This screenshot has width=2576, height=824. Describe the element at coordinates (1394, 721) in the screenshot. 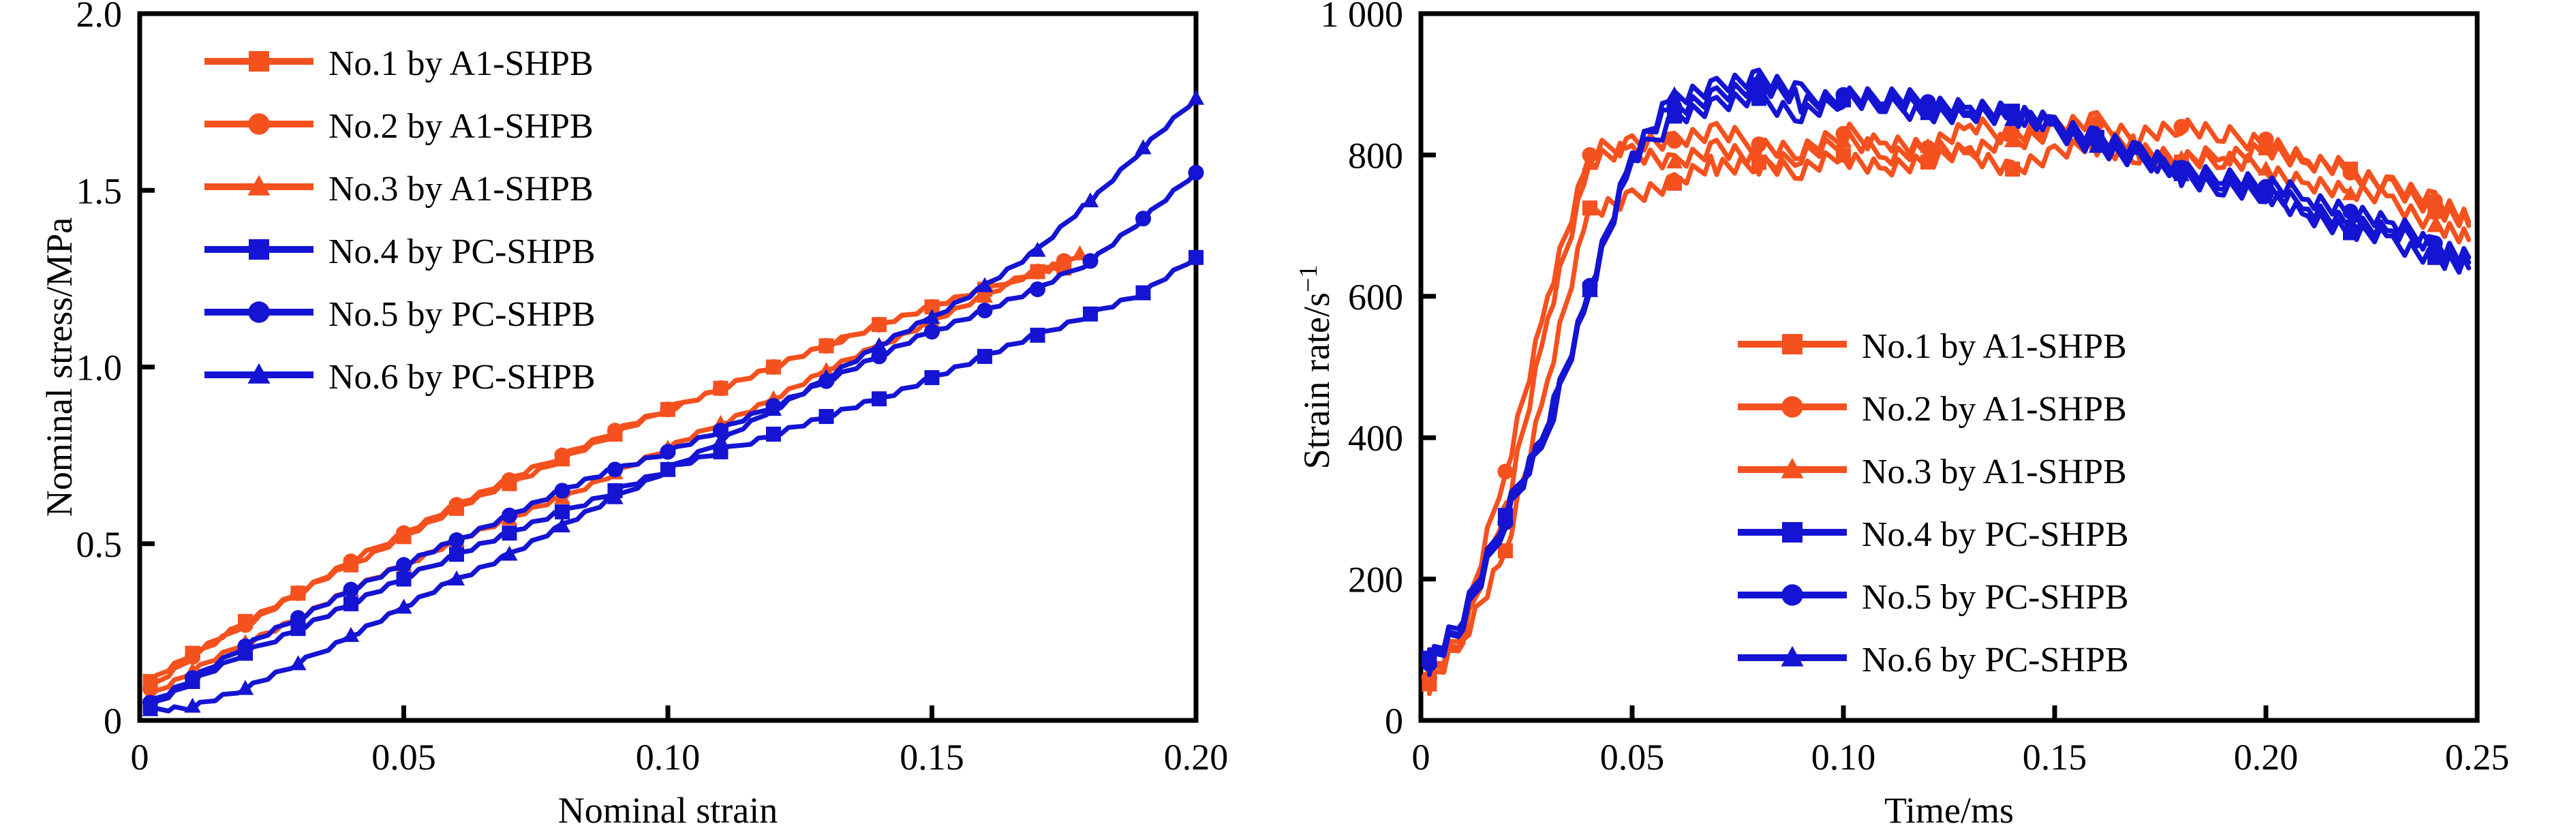

I see `y-tick-label: 0` at that location.